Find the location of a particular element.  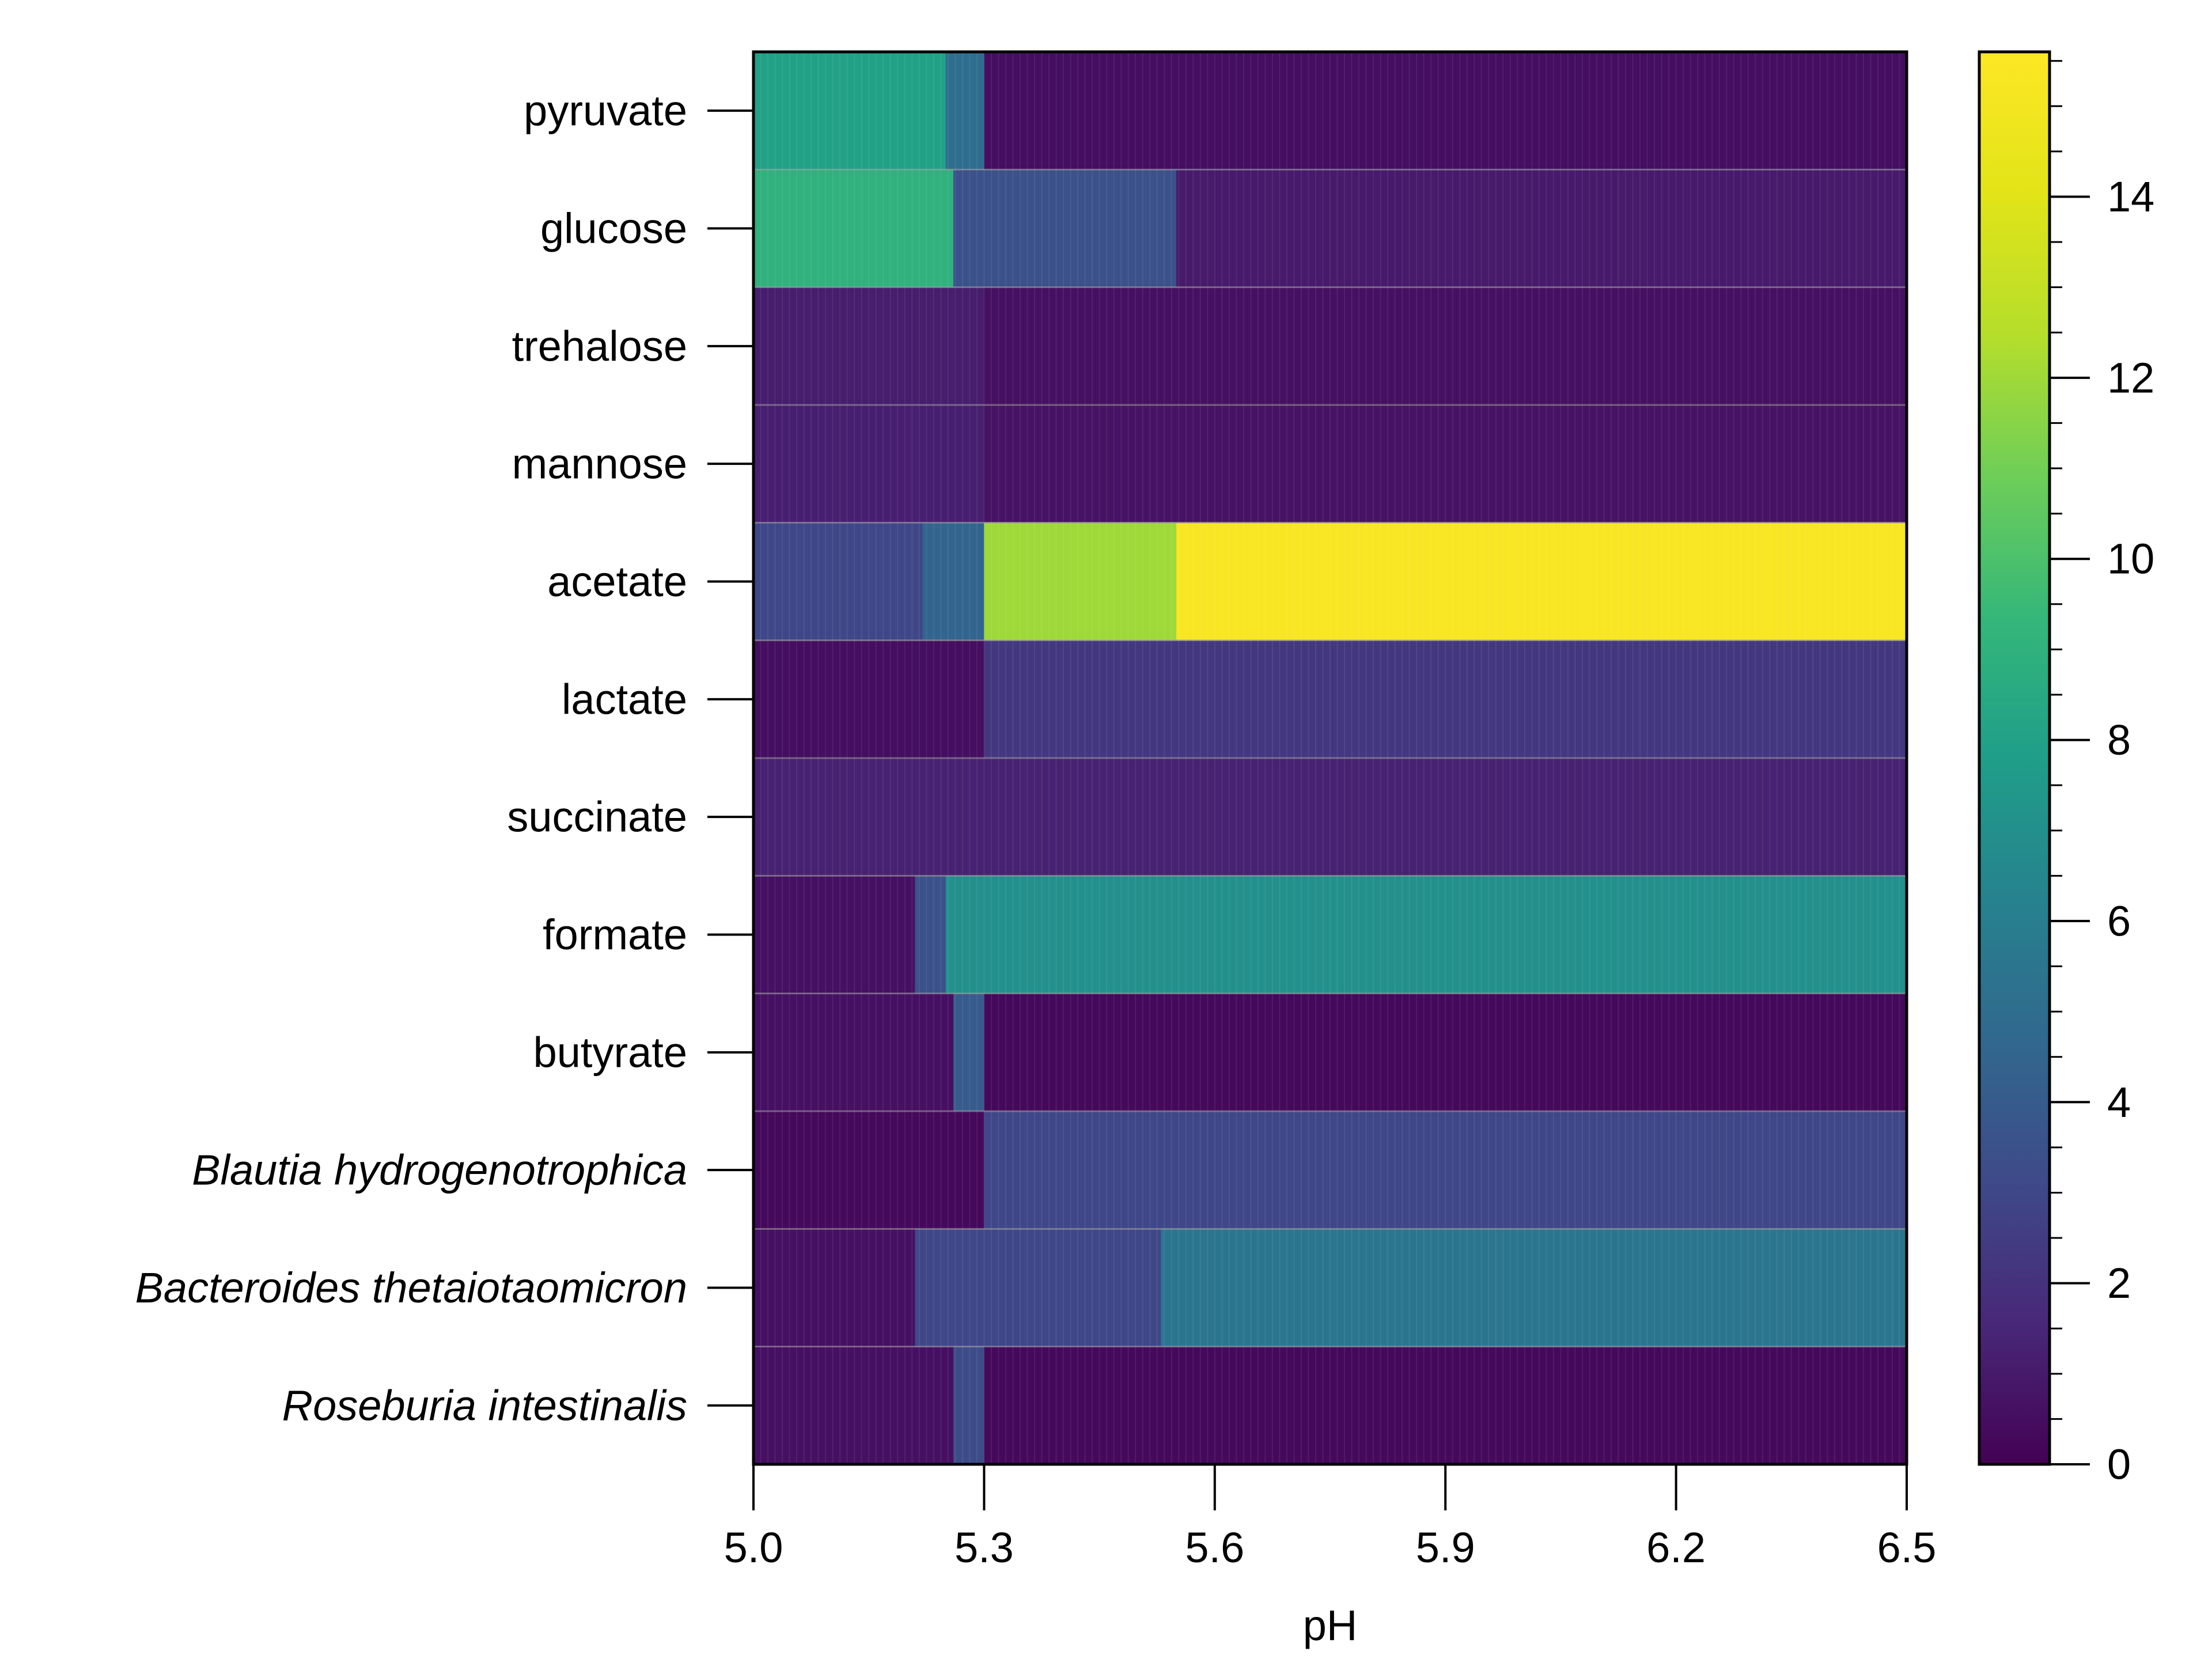

x-axis-title: pH is located at coordinates (1330, 1625).